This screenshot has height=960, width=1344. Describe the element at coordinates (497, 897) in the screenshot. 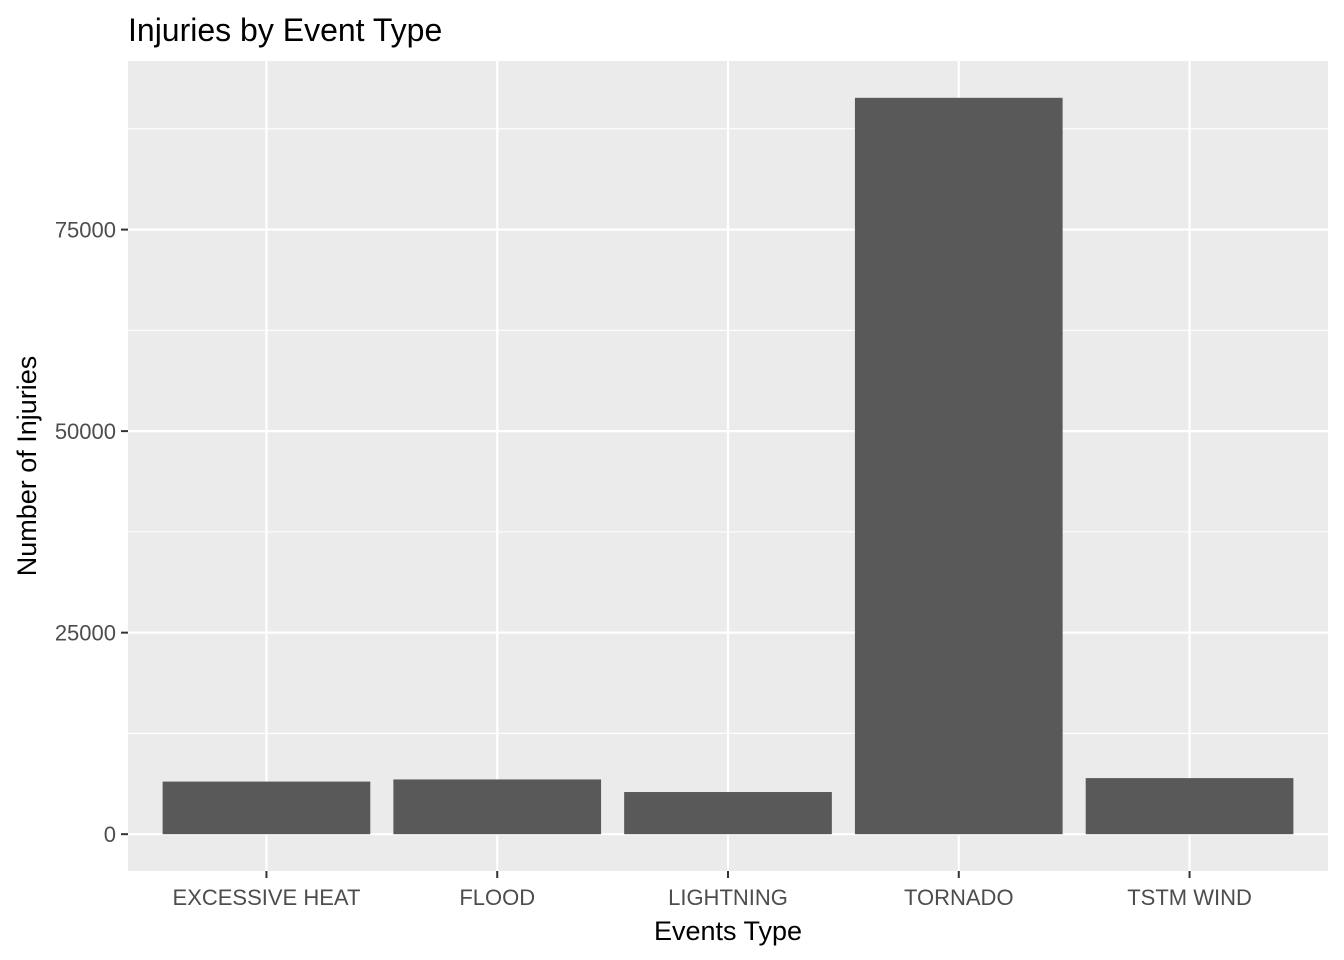

I see `x-tick-label: FLOOD` at that location.